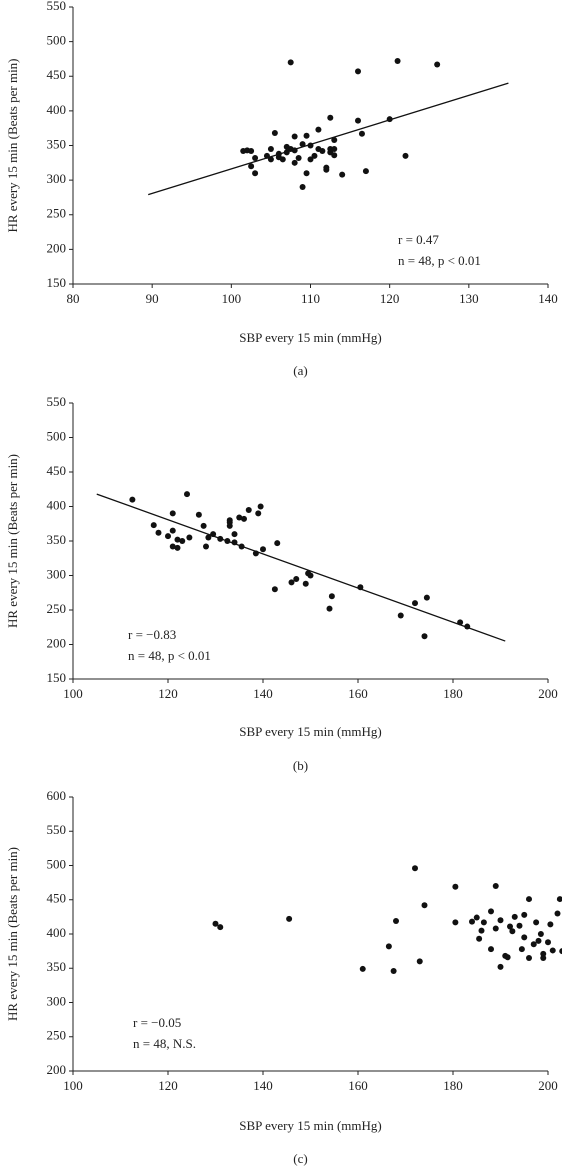 The width and height of the screenshot is (562, 1168). What do you see at coordinates (73, 693) in the screenshot?
I see `x-tick-label: 100` at bounding box center [73, 693].